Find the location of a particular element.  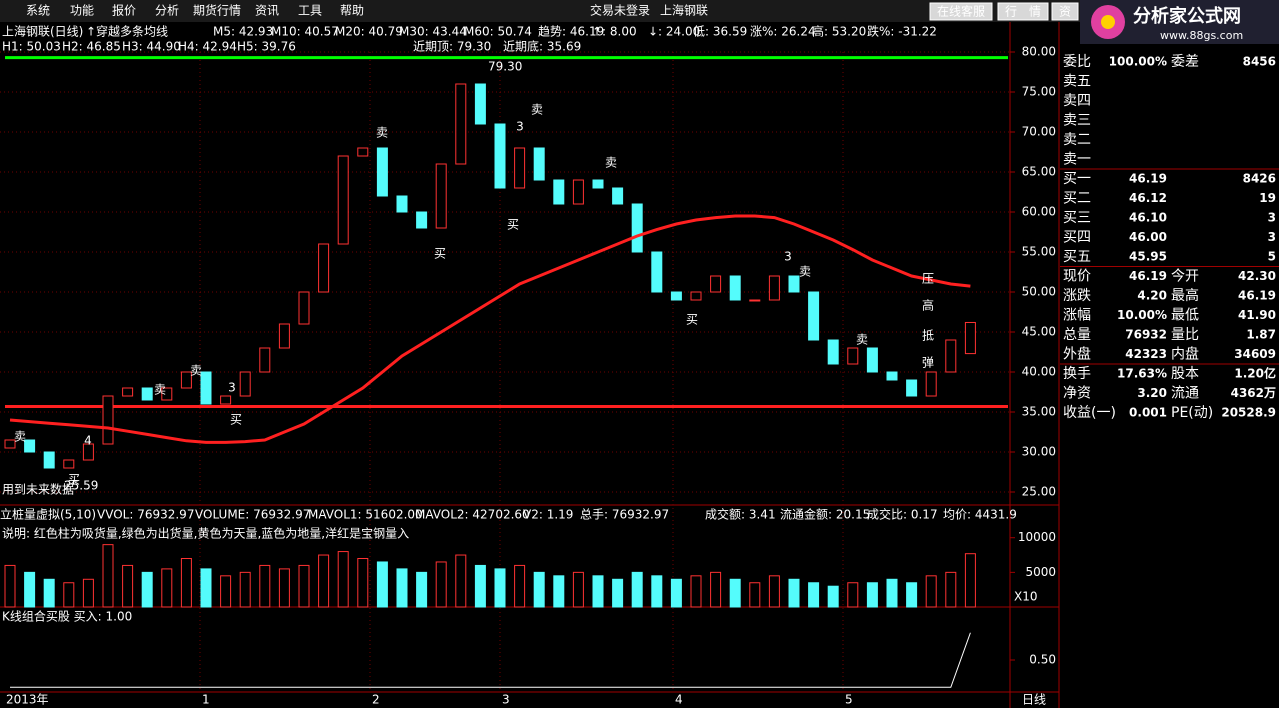

annotation: 用到未来数据 is located at coordinates (38, 489).